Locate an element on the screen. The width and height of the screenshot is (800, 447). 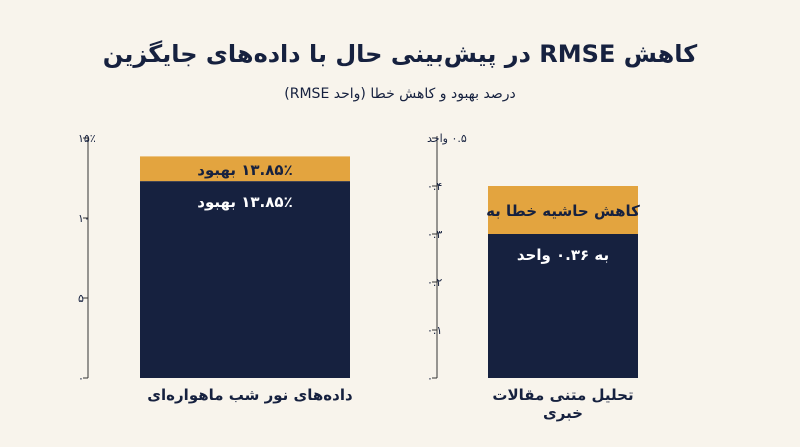
right-bar-base is located at coordinates (563, 306).